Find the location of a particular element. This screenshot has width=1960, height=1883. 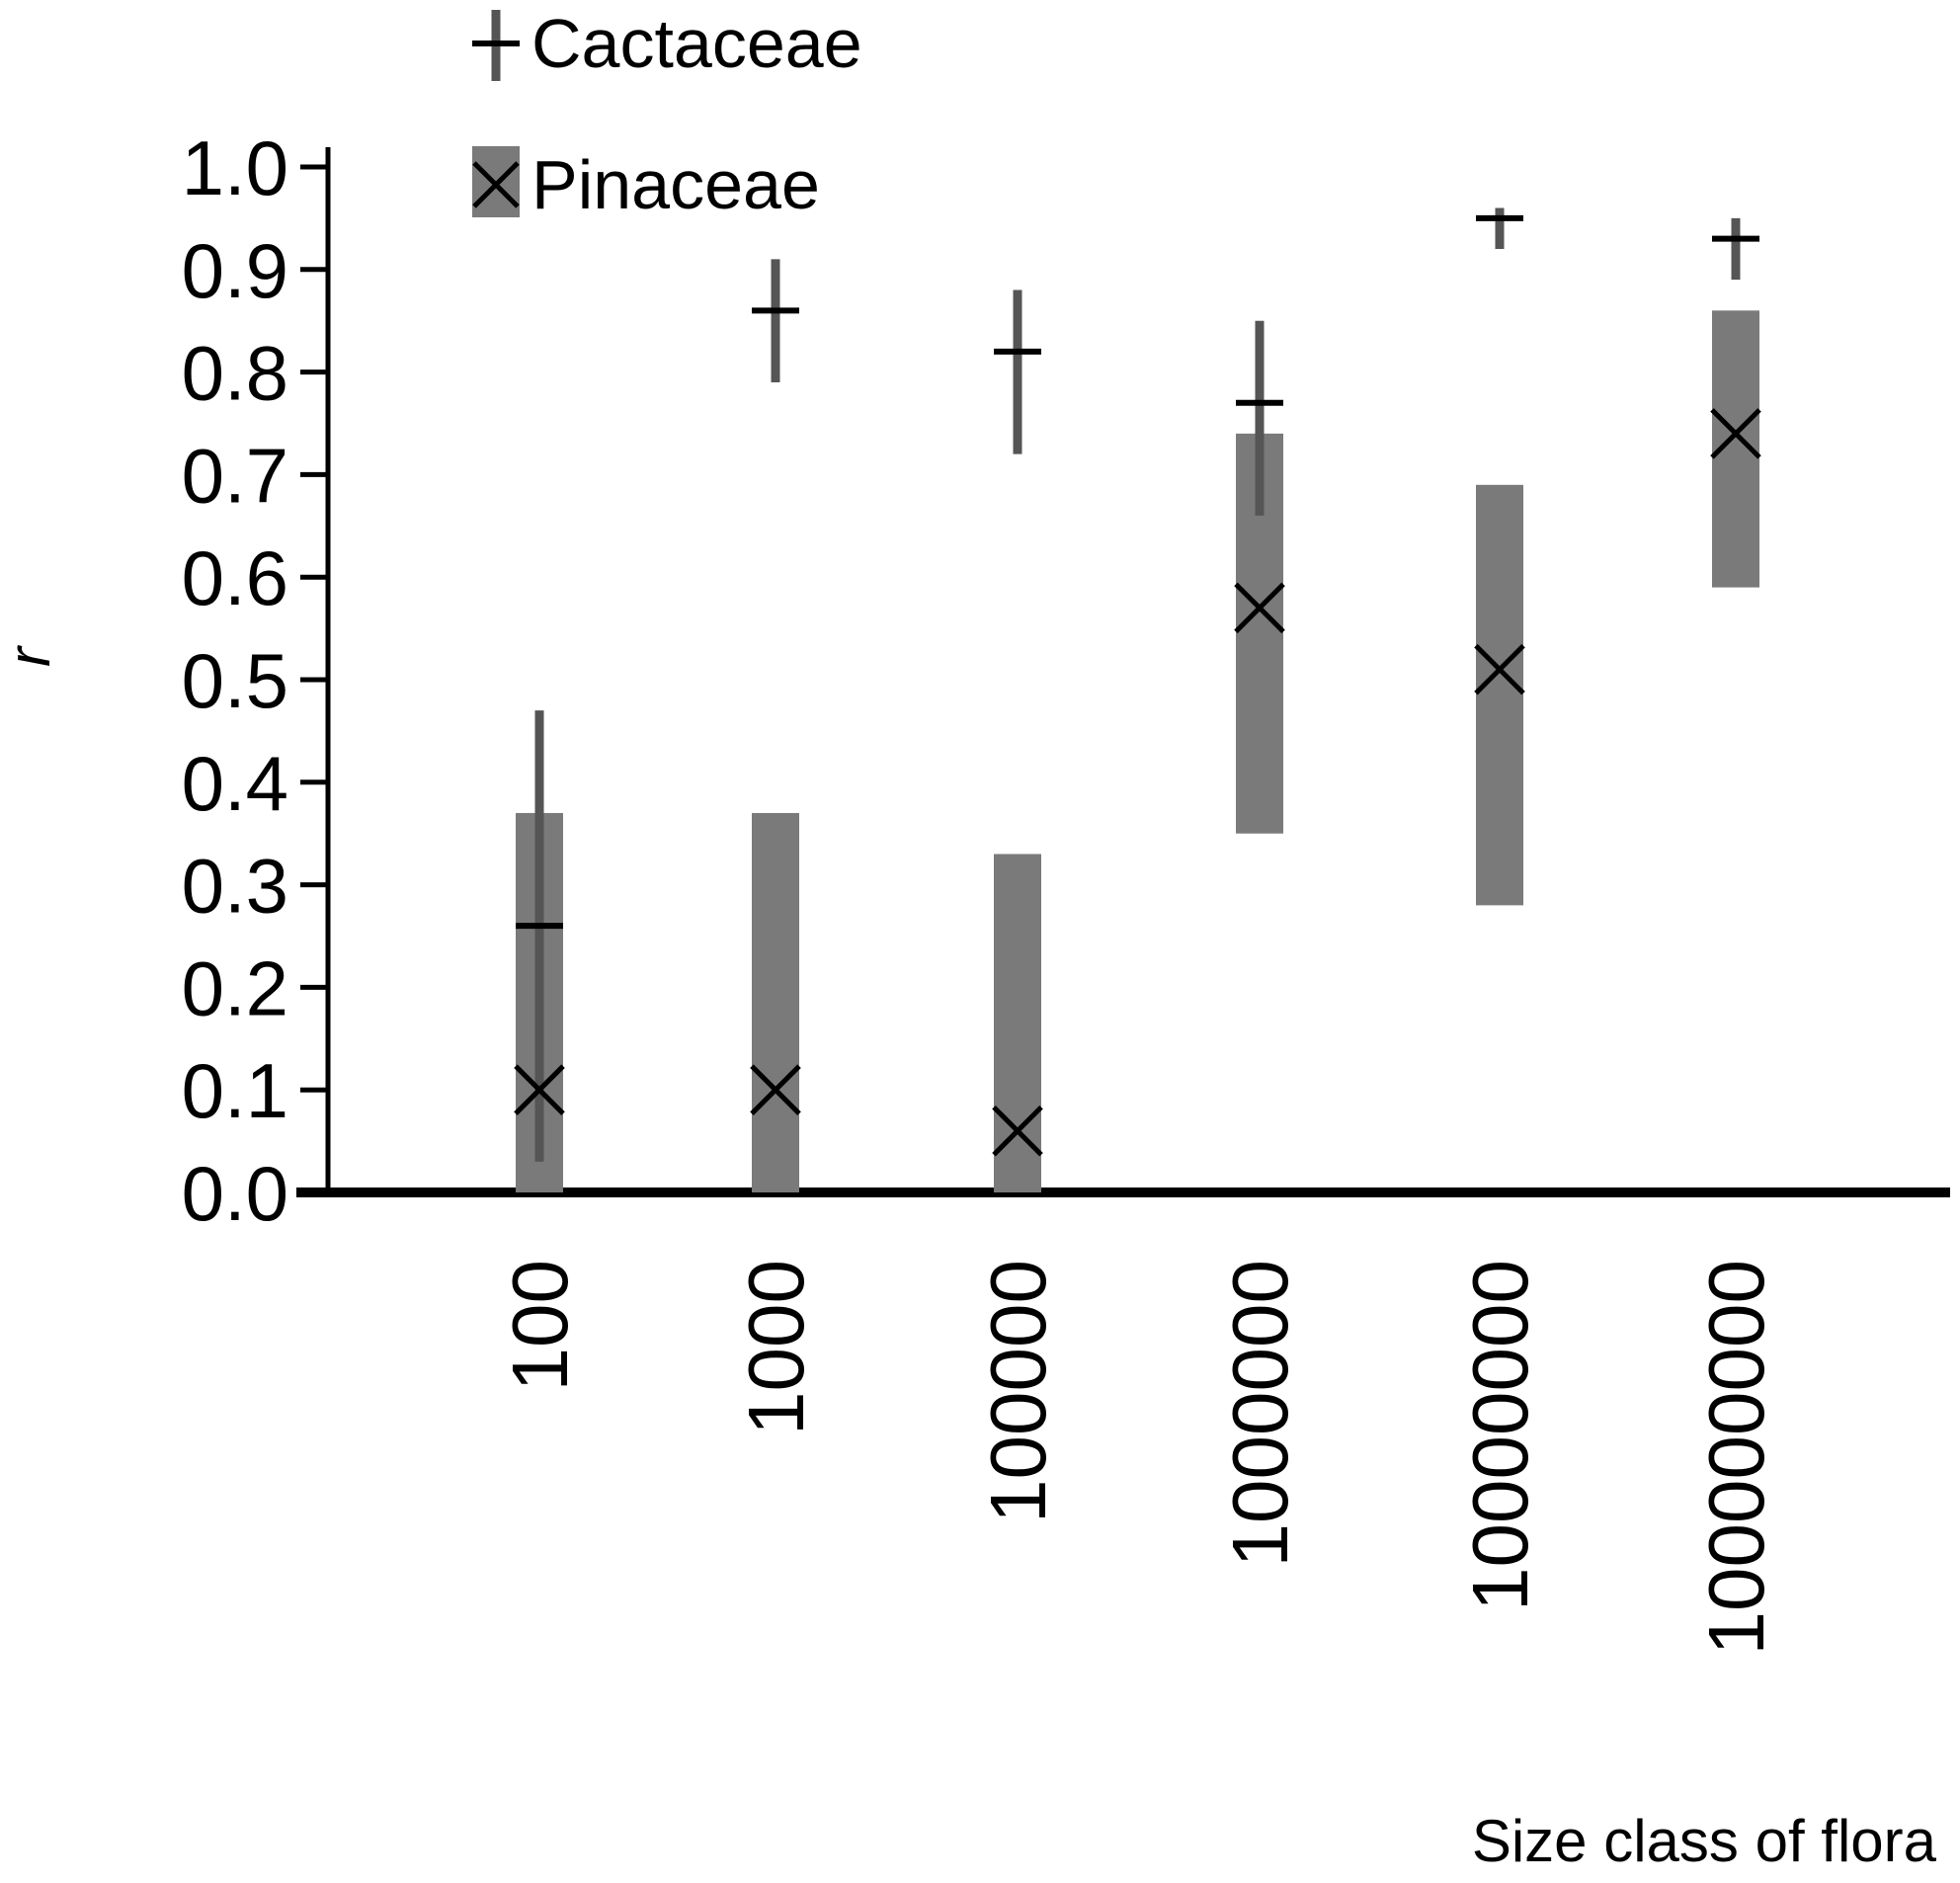

x-category-label: 1000000 is located at coordinates (1260, 1413).